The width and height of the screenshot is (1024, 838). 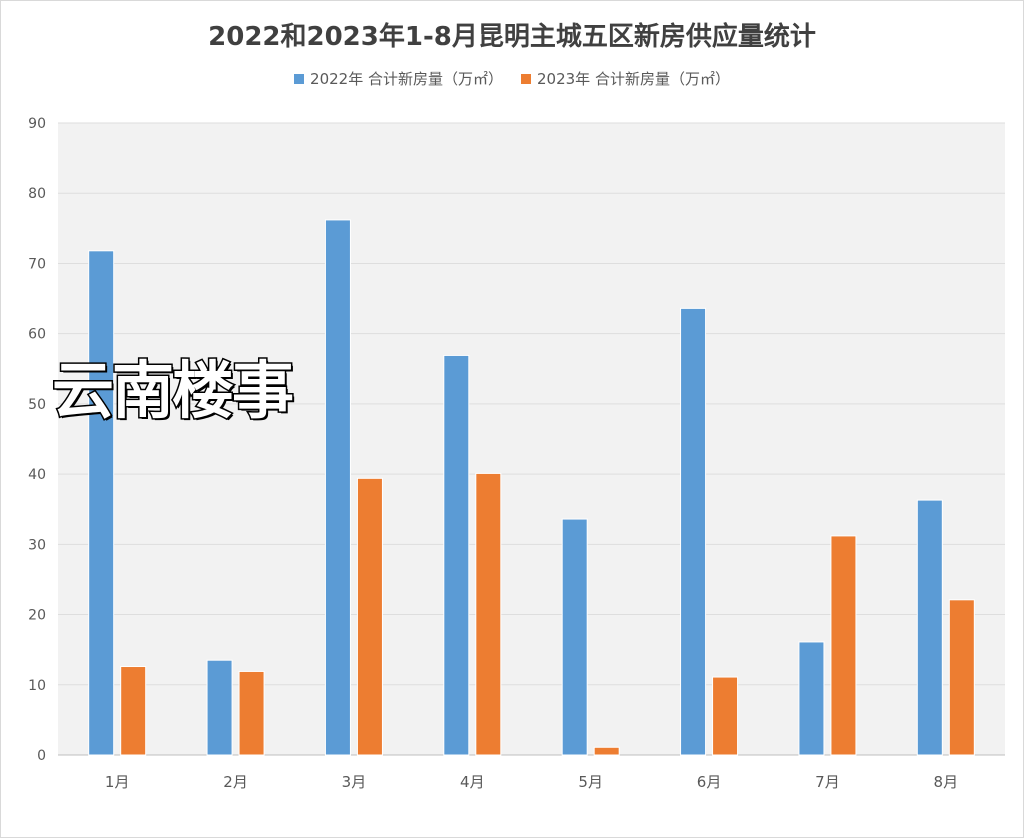 What do you see at coordinates (172, 391) in the screenshot?
I see `watermark: 云南楼事` at bounding box center [172, 391].